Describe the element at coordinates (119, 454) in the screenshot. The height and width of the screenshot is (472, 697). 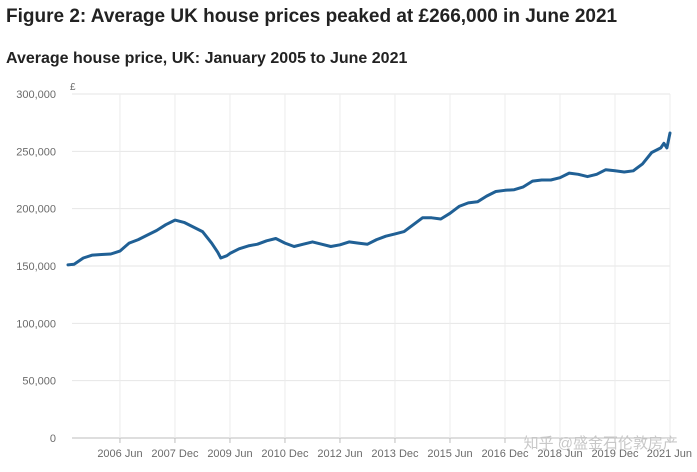
I see `x-tick-label: 2006 Jun` at that location.